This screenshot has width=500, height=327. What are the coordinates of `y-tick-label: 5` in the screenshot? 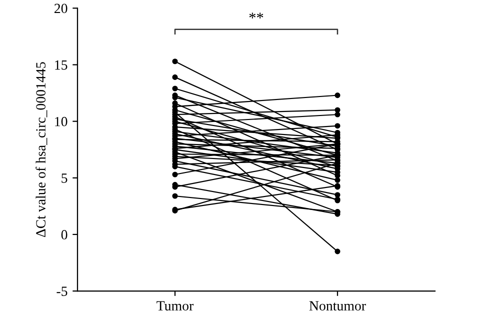 It's located at (65, 178).